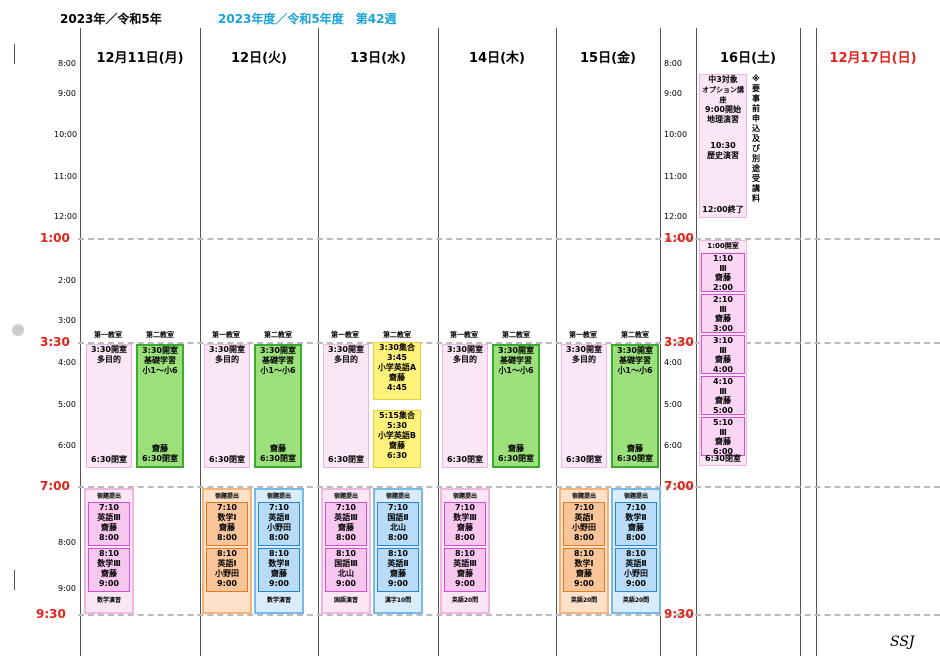 This screenshot has height=664, width=940. What do you see at coordinates (465, 563) in the screenshot?
I see `subject: 英語Ⅲ` at bounding box center [465, 563].